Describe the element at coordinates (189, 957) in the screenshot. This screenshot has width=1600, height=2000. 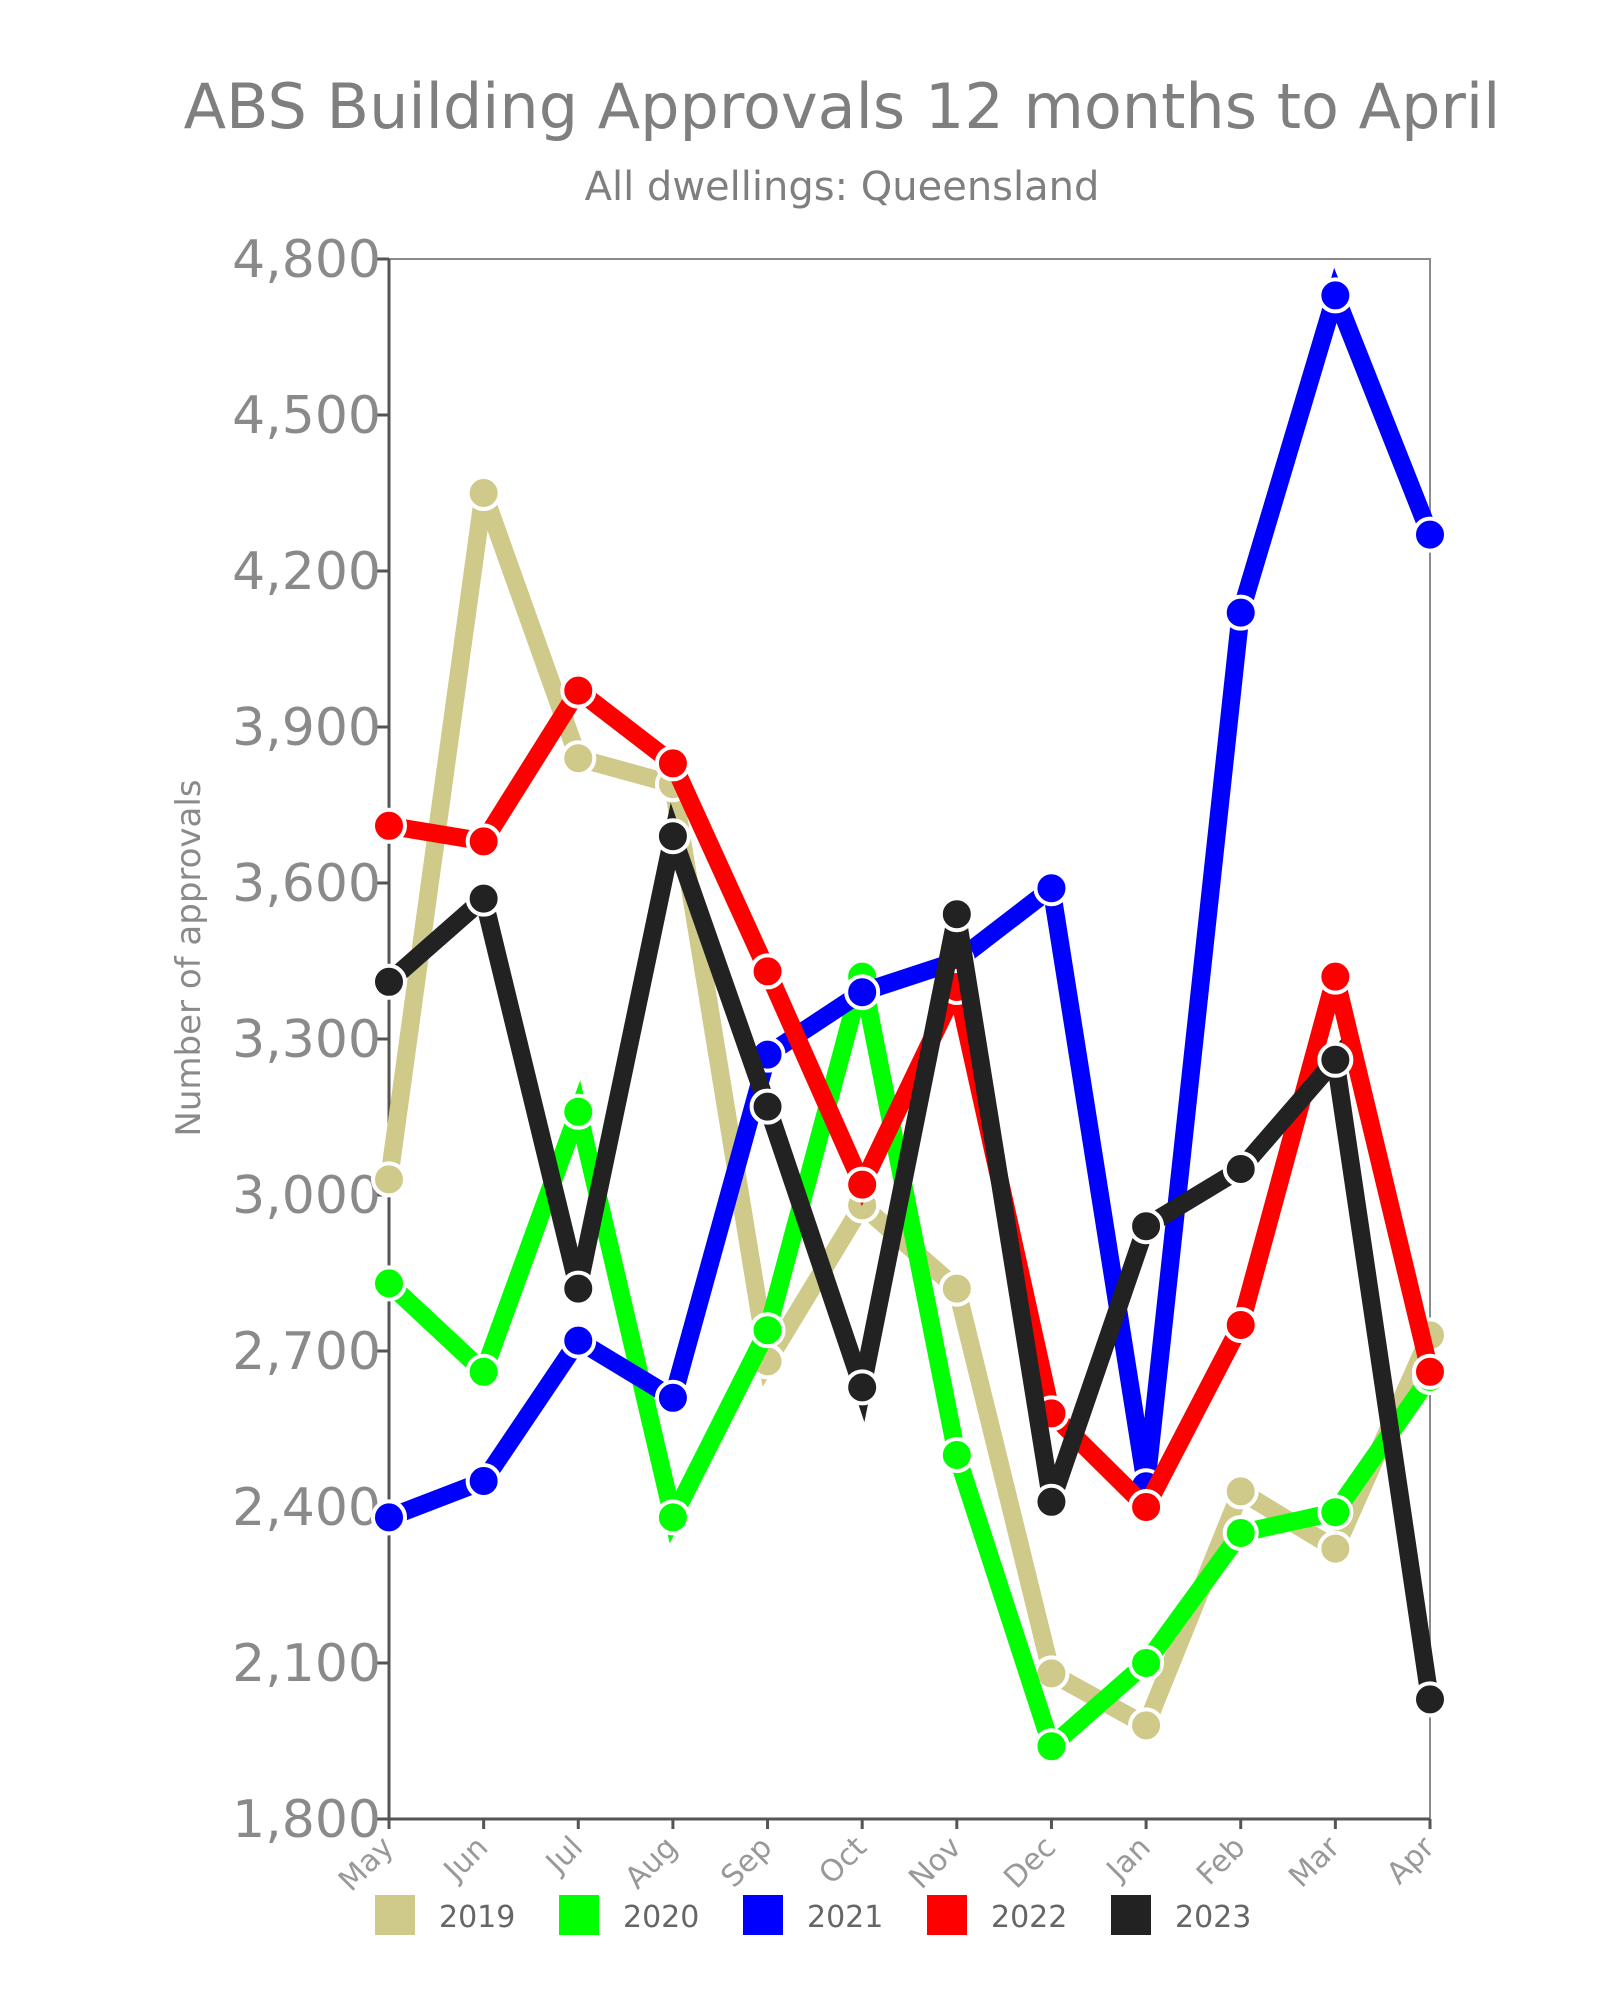
I see `y-axis-label: Number of approvals` at that location.